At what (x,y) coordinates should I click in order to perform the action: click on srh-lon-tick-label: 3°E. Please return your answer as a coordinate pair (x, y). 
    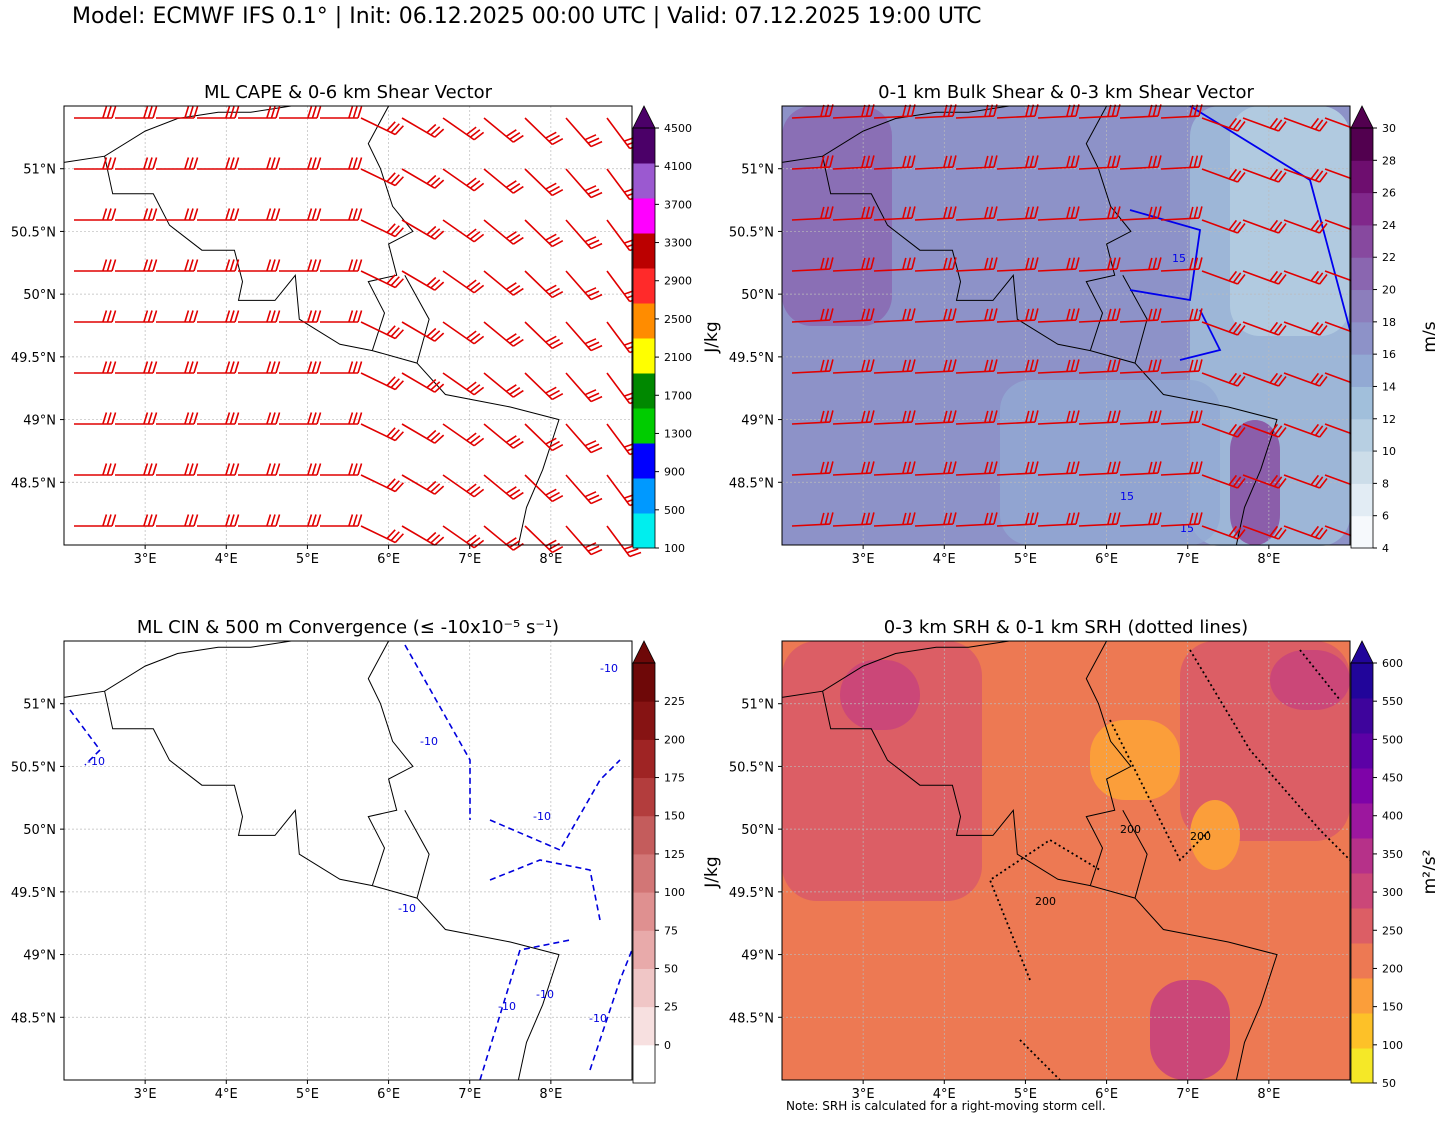
    Looking at the image, I should click on (863, 1094).